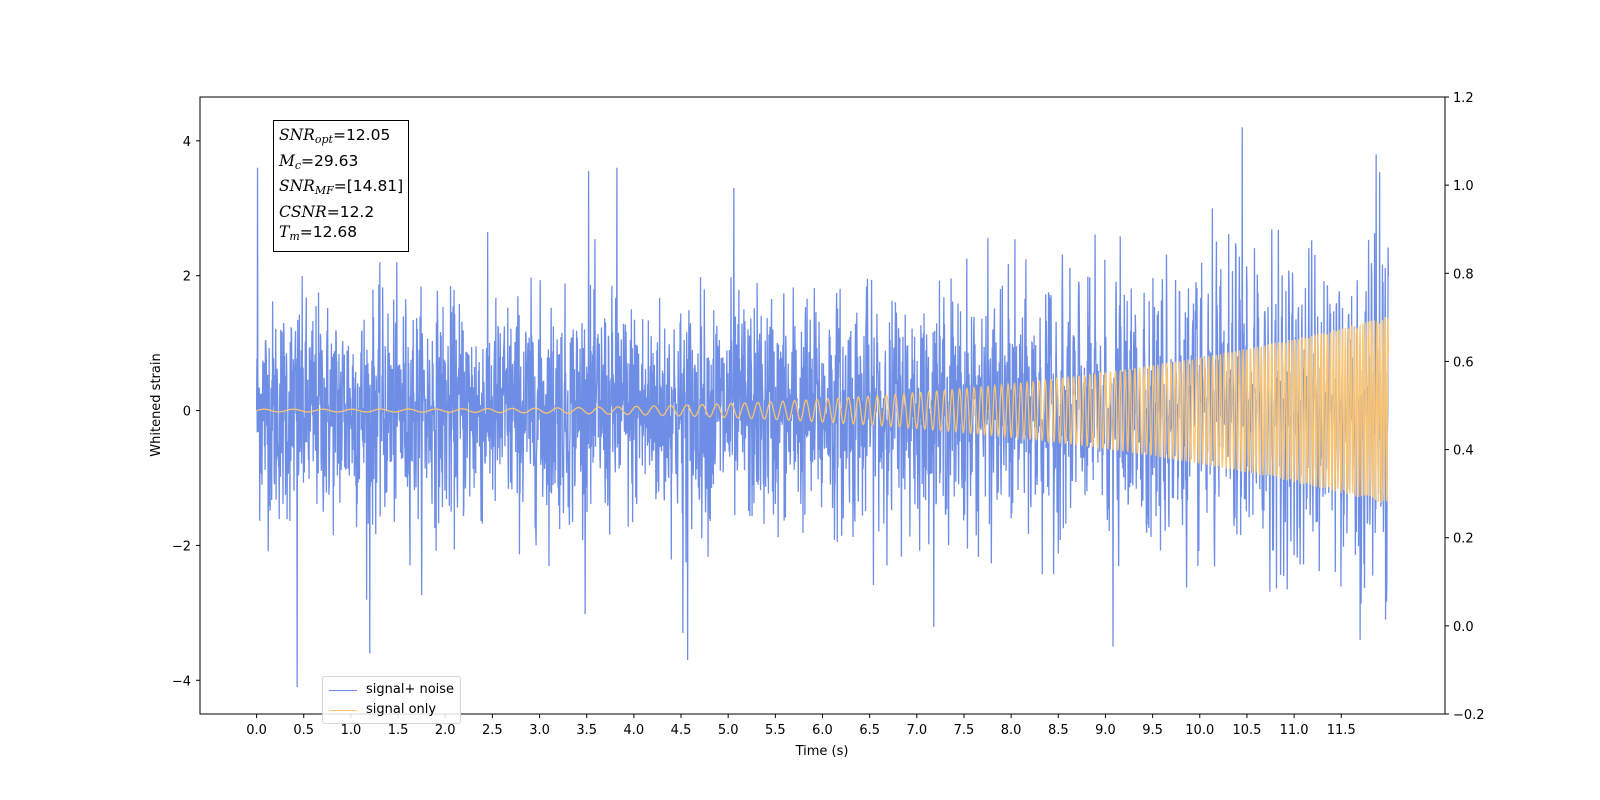 The width and height of the screenshot is (1600, 800). I want to click on x-tick-label: 4.0, so click(634, 730).